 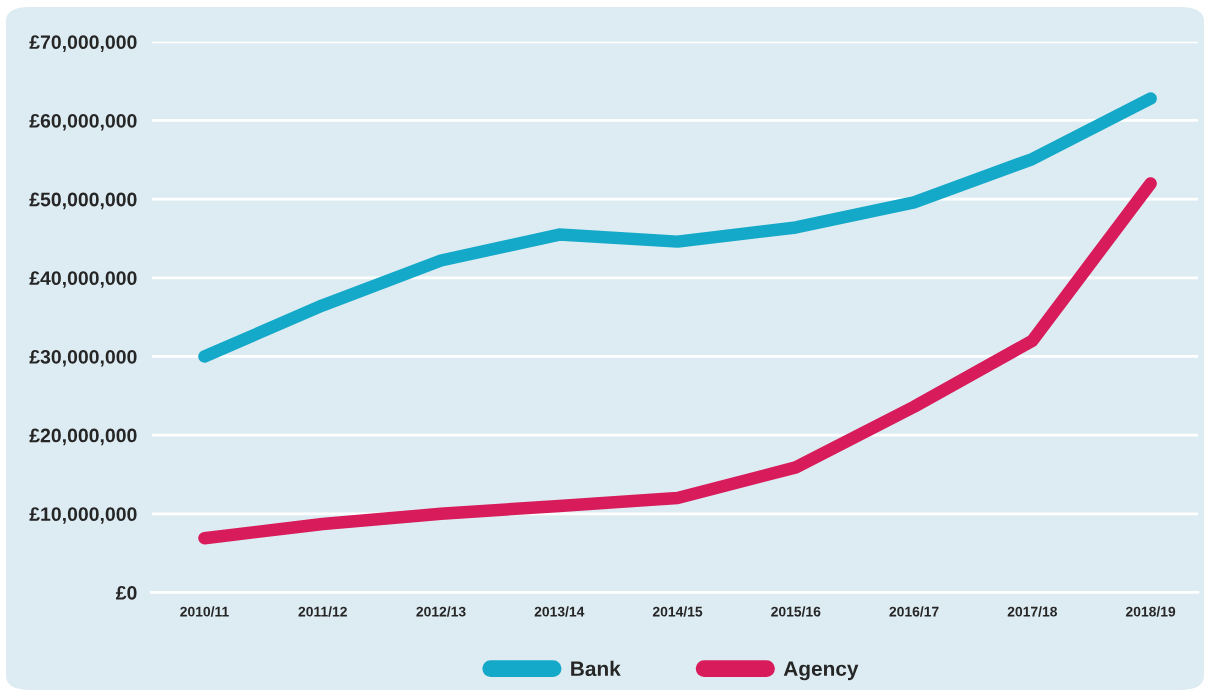 What do you see at coordinates (677, 611) in the screenshot?
I see `x-tick-label: 2014/15` at bounding box center [677, 611].